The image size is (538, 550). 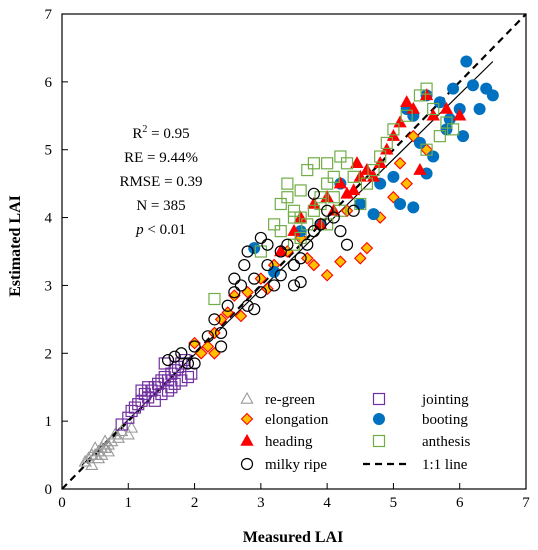 I want to click on series-re-green, so click(x=108, y=445).